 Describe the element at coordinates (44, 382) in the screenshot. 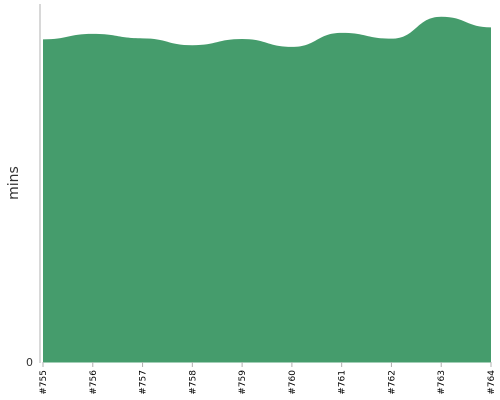

I see `x-tick-label: #755` at that location.